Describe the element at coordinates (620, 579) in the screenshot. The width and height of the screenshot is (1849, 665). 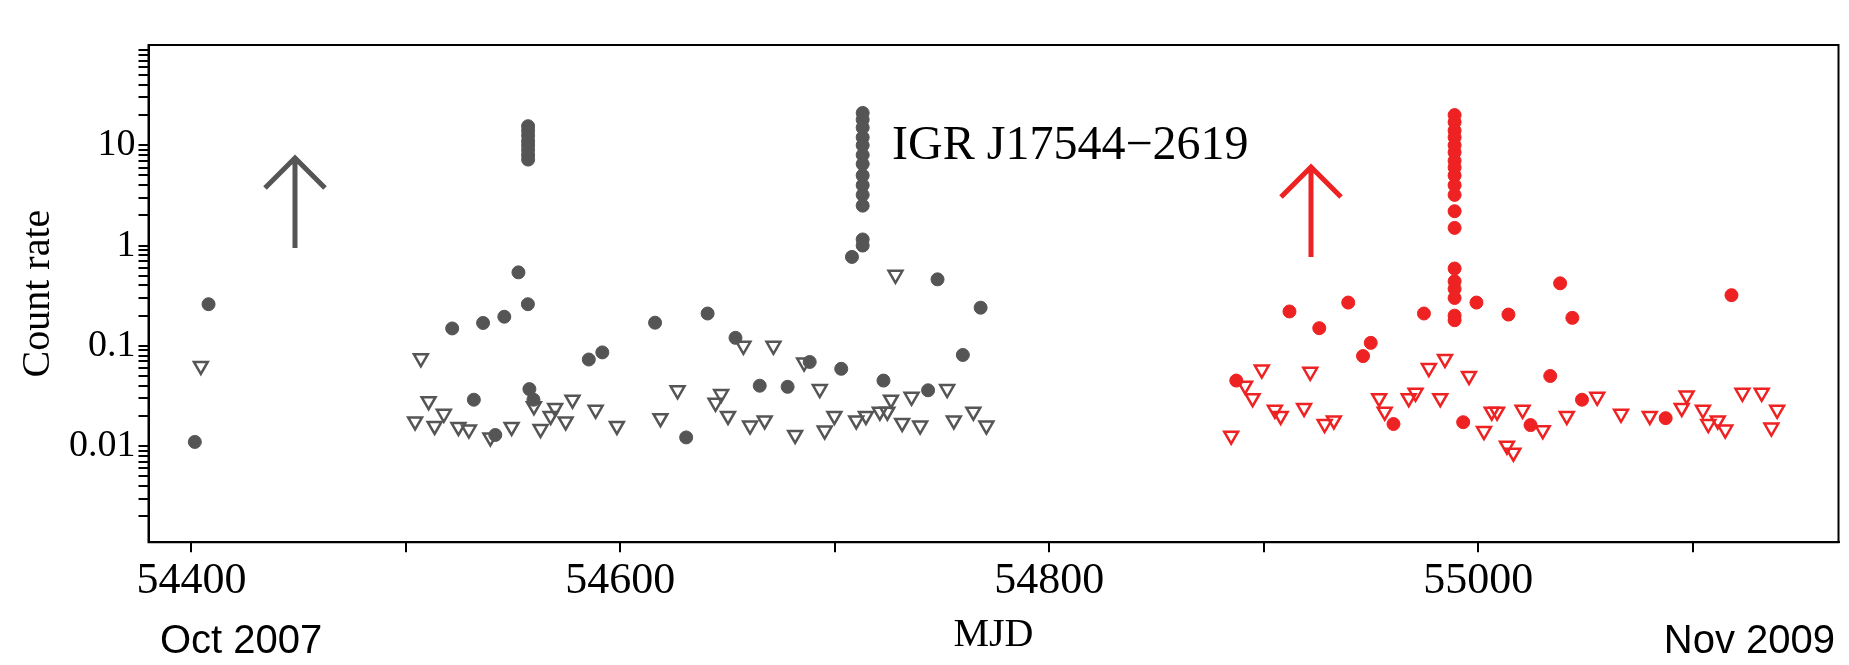
I see `x-tick-label: 54600` at that location.